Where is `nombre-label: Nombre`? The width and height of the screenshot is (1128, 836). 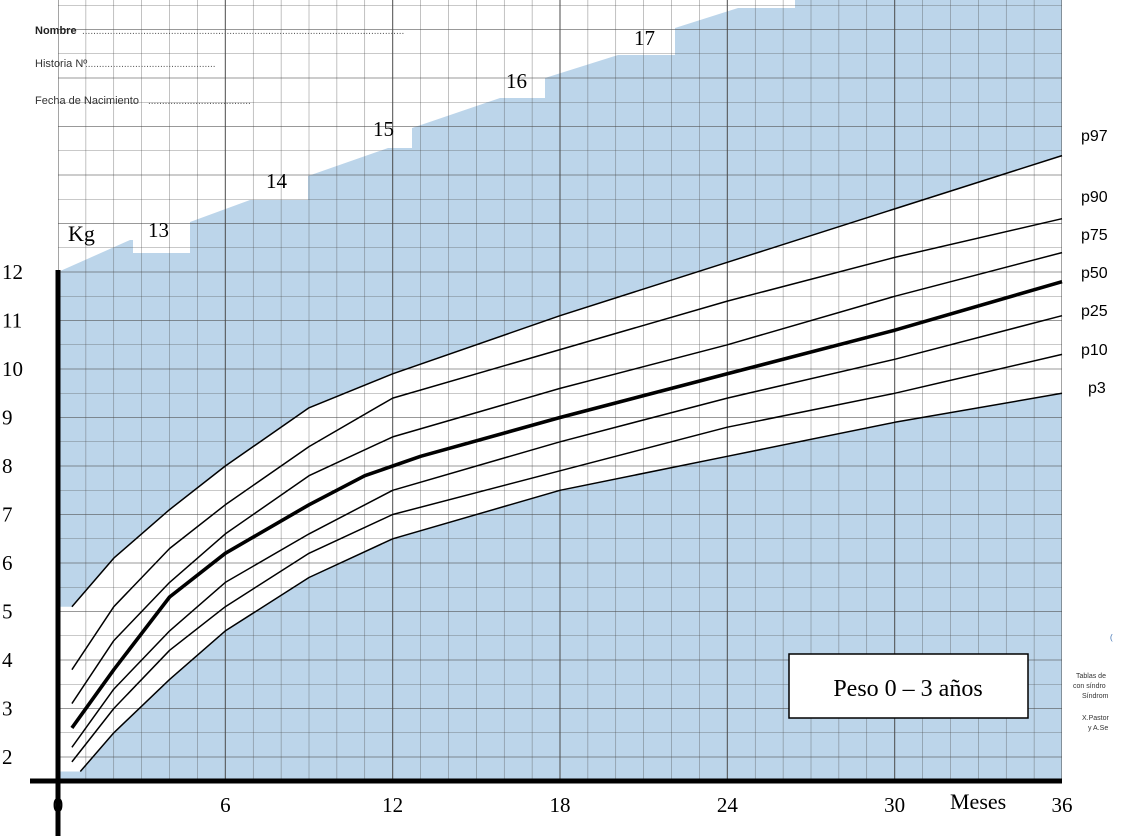
nombre-label: Nombre is located at coordinates (56, 31).